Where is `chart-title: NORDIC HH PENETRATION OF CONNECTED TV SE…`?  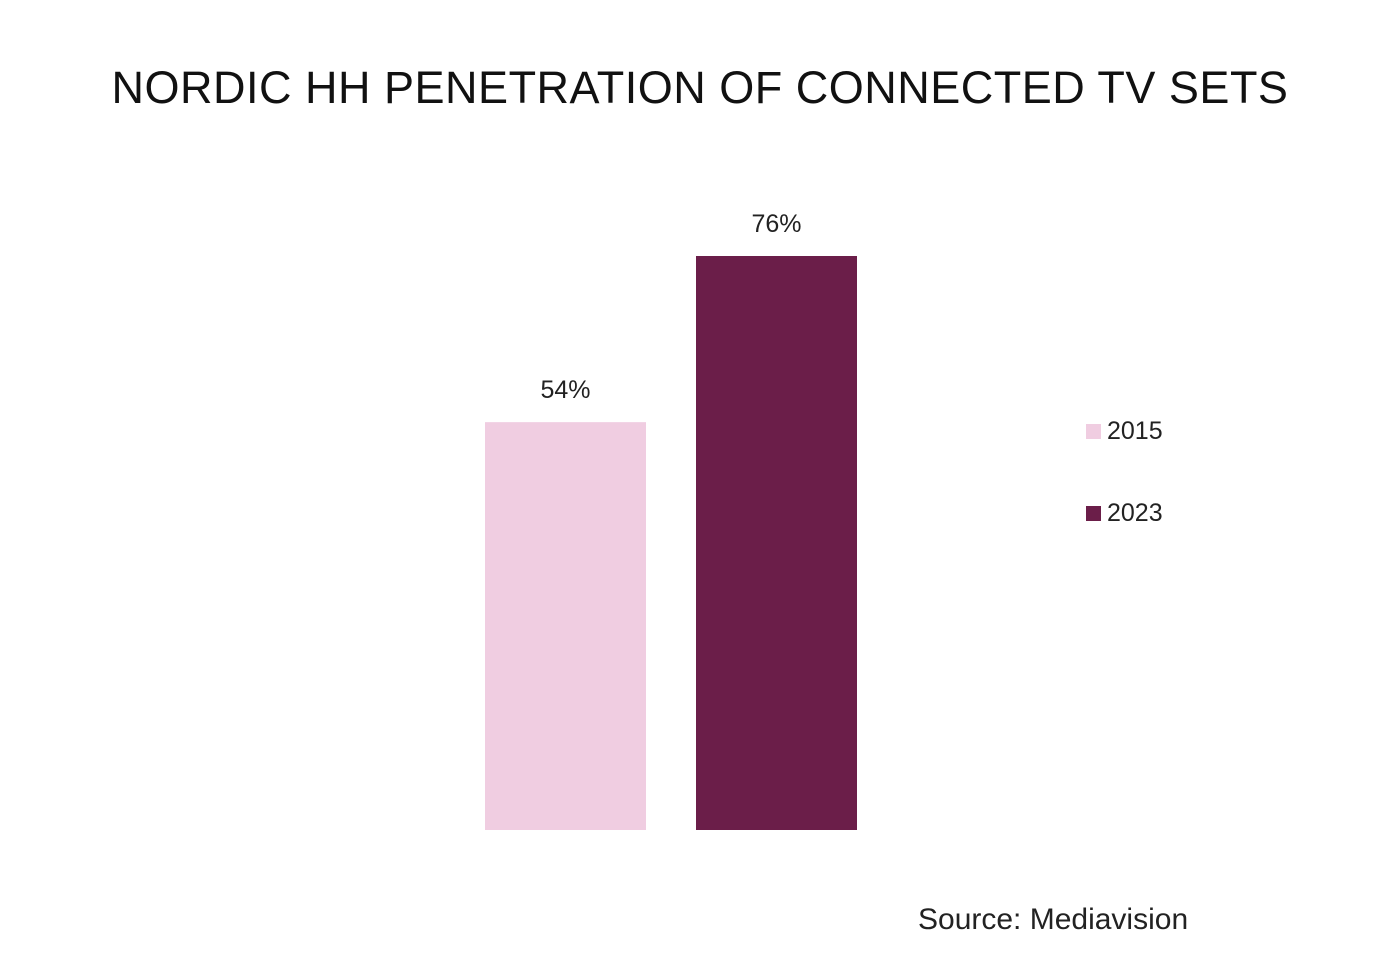
chart-title: NORDIC HH PENETRATION OF CONNECTED TV SE… is located at coordinates (700, 87).